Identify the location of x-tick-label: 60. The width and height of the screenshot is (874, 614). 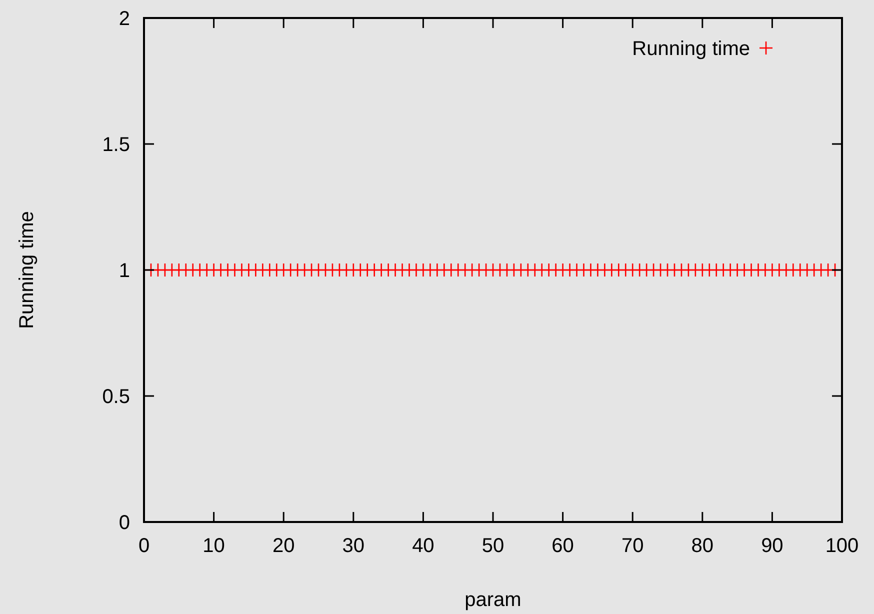
(563, 546).